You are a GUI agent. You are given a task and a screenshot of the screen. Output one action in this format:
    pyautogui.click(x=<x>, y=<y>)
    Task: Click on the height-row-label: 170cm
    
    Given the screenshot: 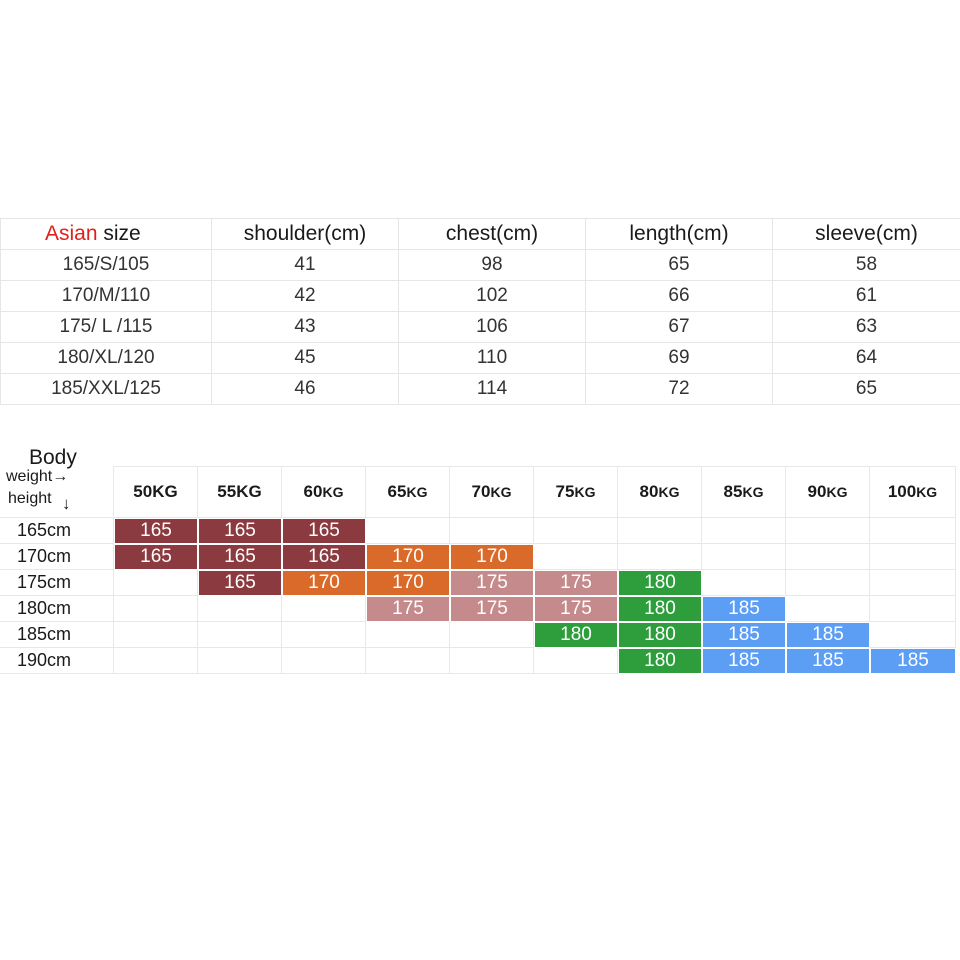 What is the action you would take?
    pyautogui.click(x=57, y=557)
    